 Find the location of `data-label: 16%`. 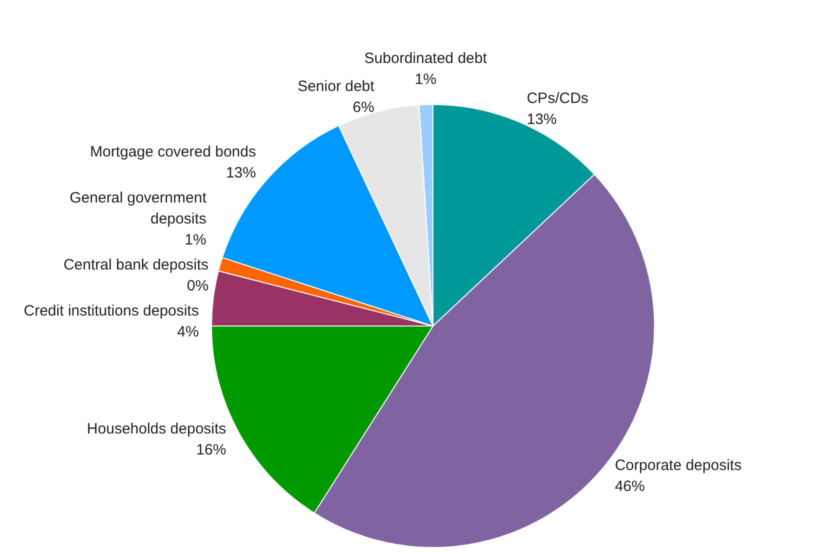

data-label: 16% is located at coordinates (211, 449).